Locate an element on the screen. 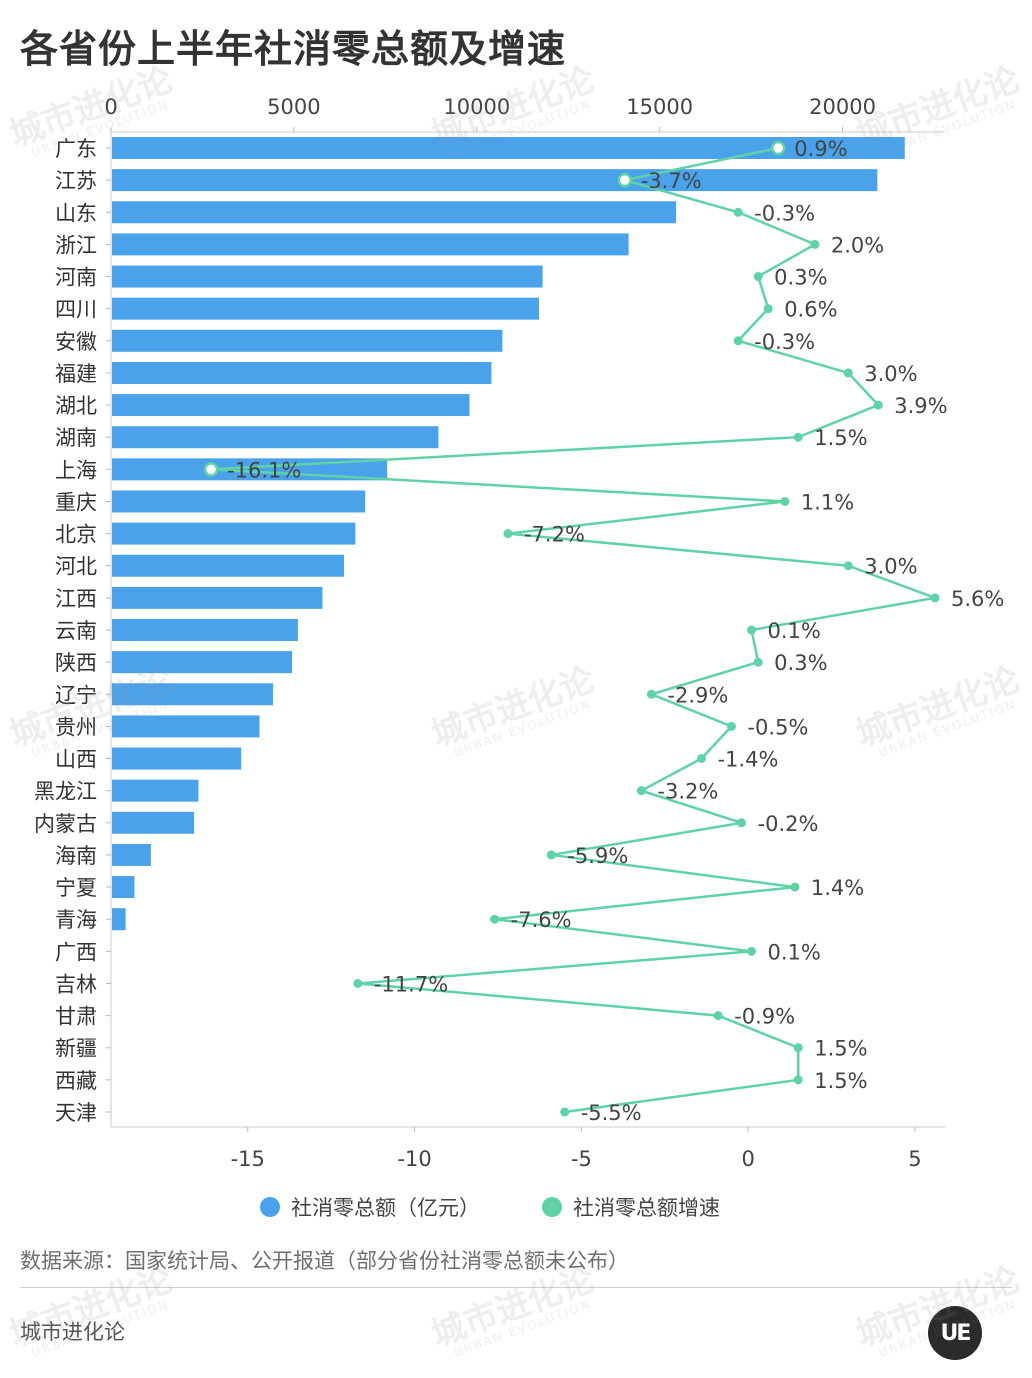  bar-广东 is located at coordinates (508, 148).